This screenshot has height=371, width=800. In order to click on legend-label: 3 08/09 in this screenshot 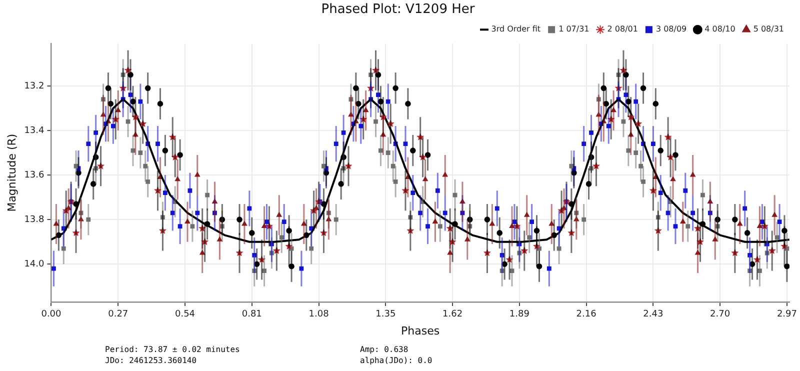, I will do `click(671, 29)`.